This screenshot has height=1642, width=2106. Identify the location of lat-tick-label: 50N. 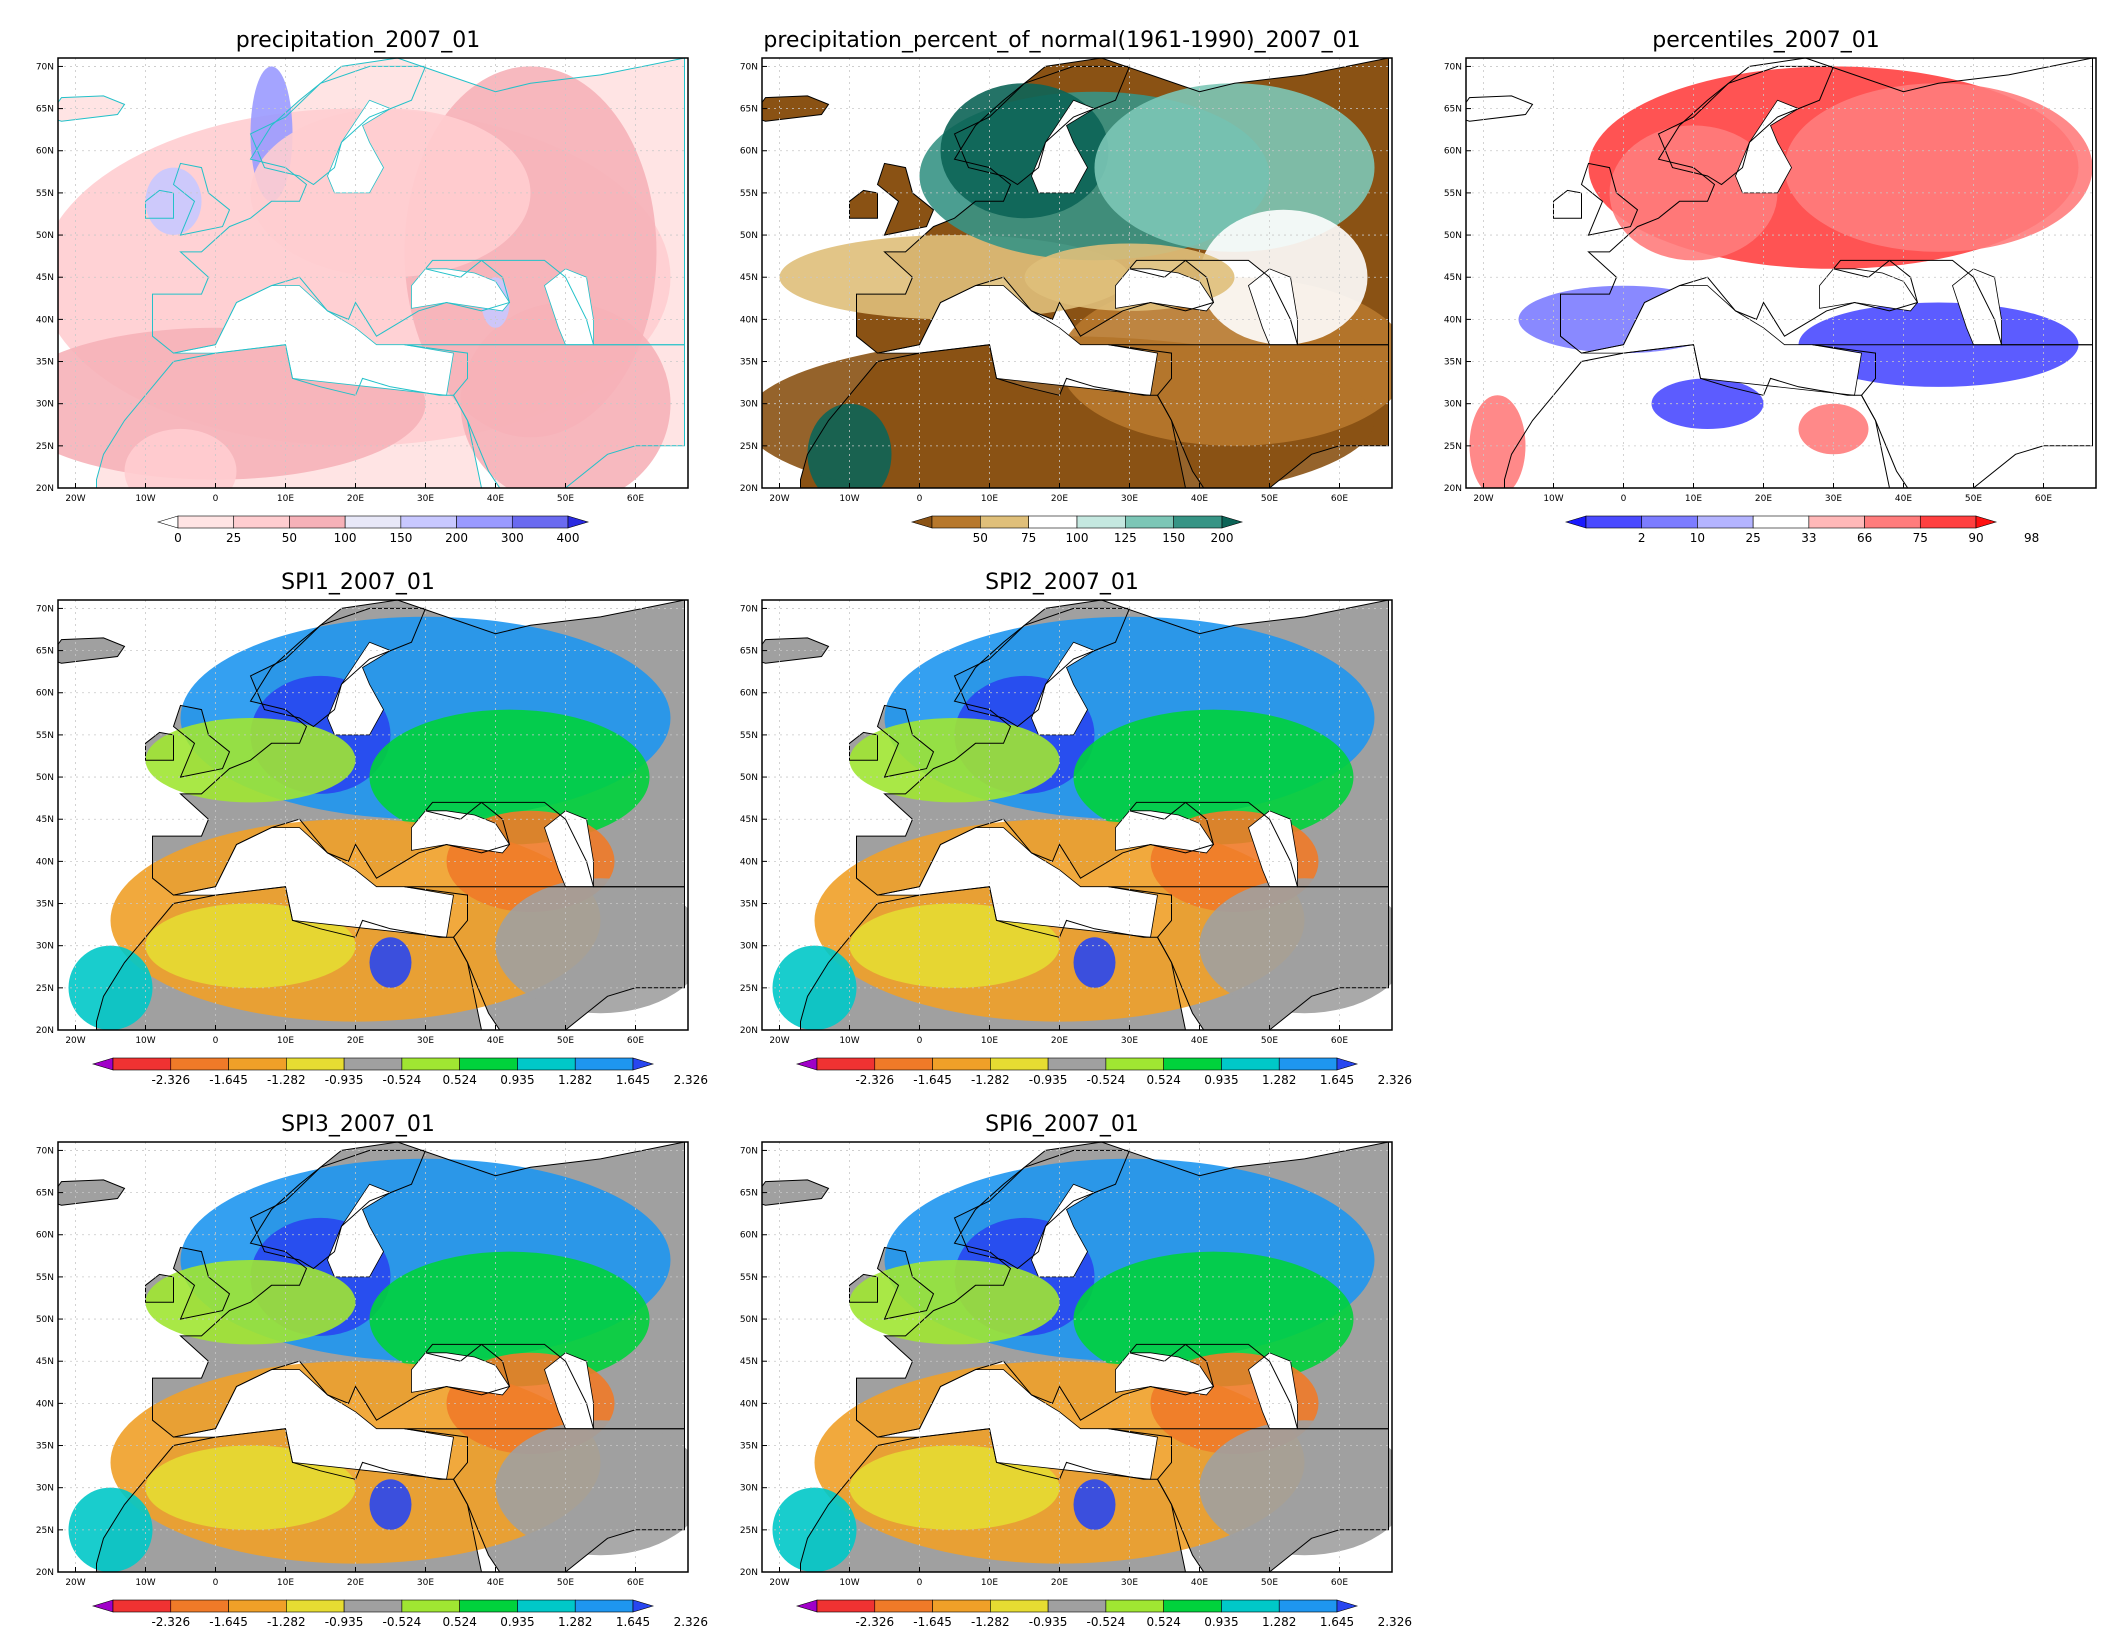
(45, 778).